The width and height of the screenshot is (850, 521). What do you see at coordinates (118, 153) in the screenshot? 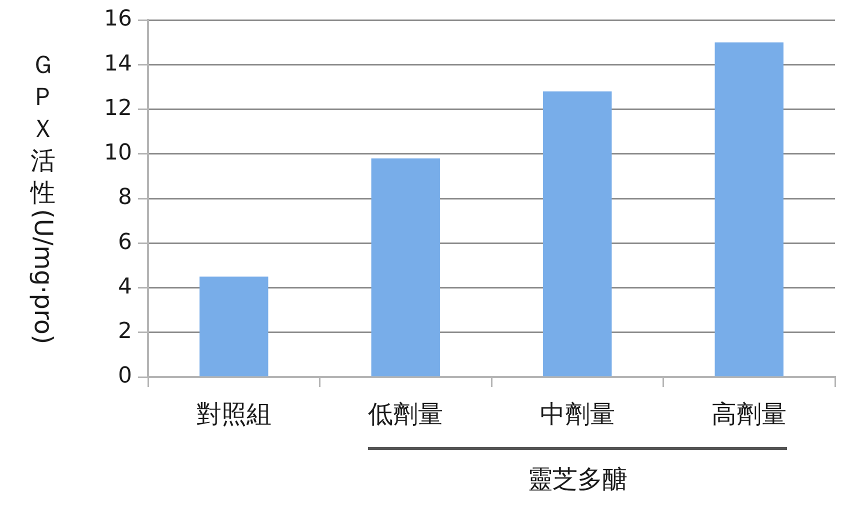
I see `y-tick-label: 10` at bounding box center [118, 153].